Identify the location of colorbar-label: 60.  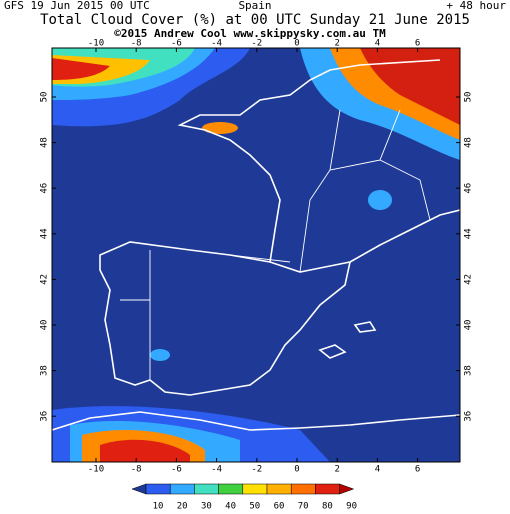
(279, 507).